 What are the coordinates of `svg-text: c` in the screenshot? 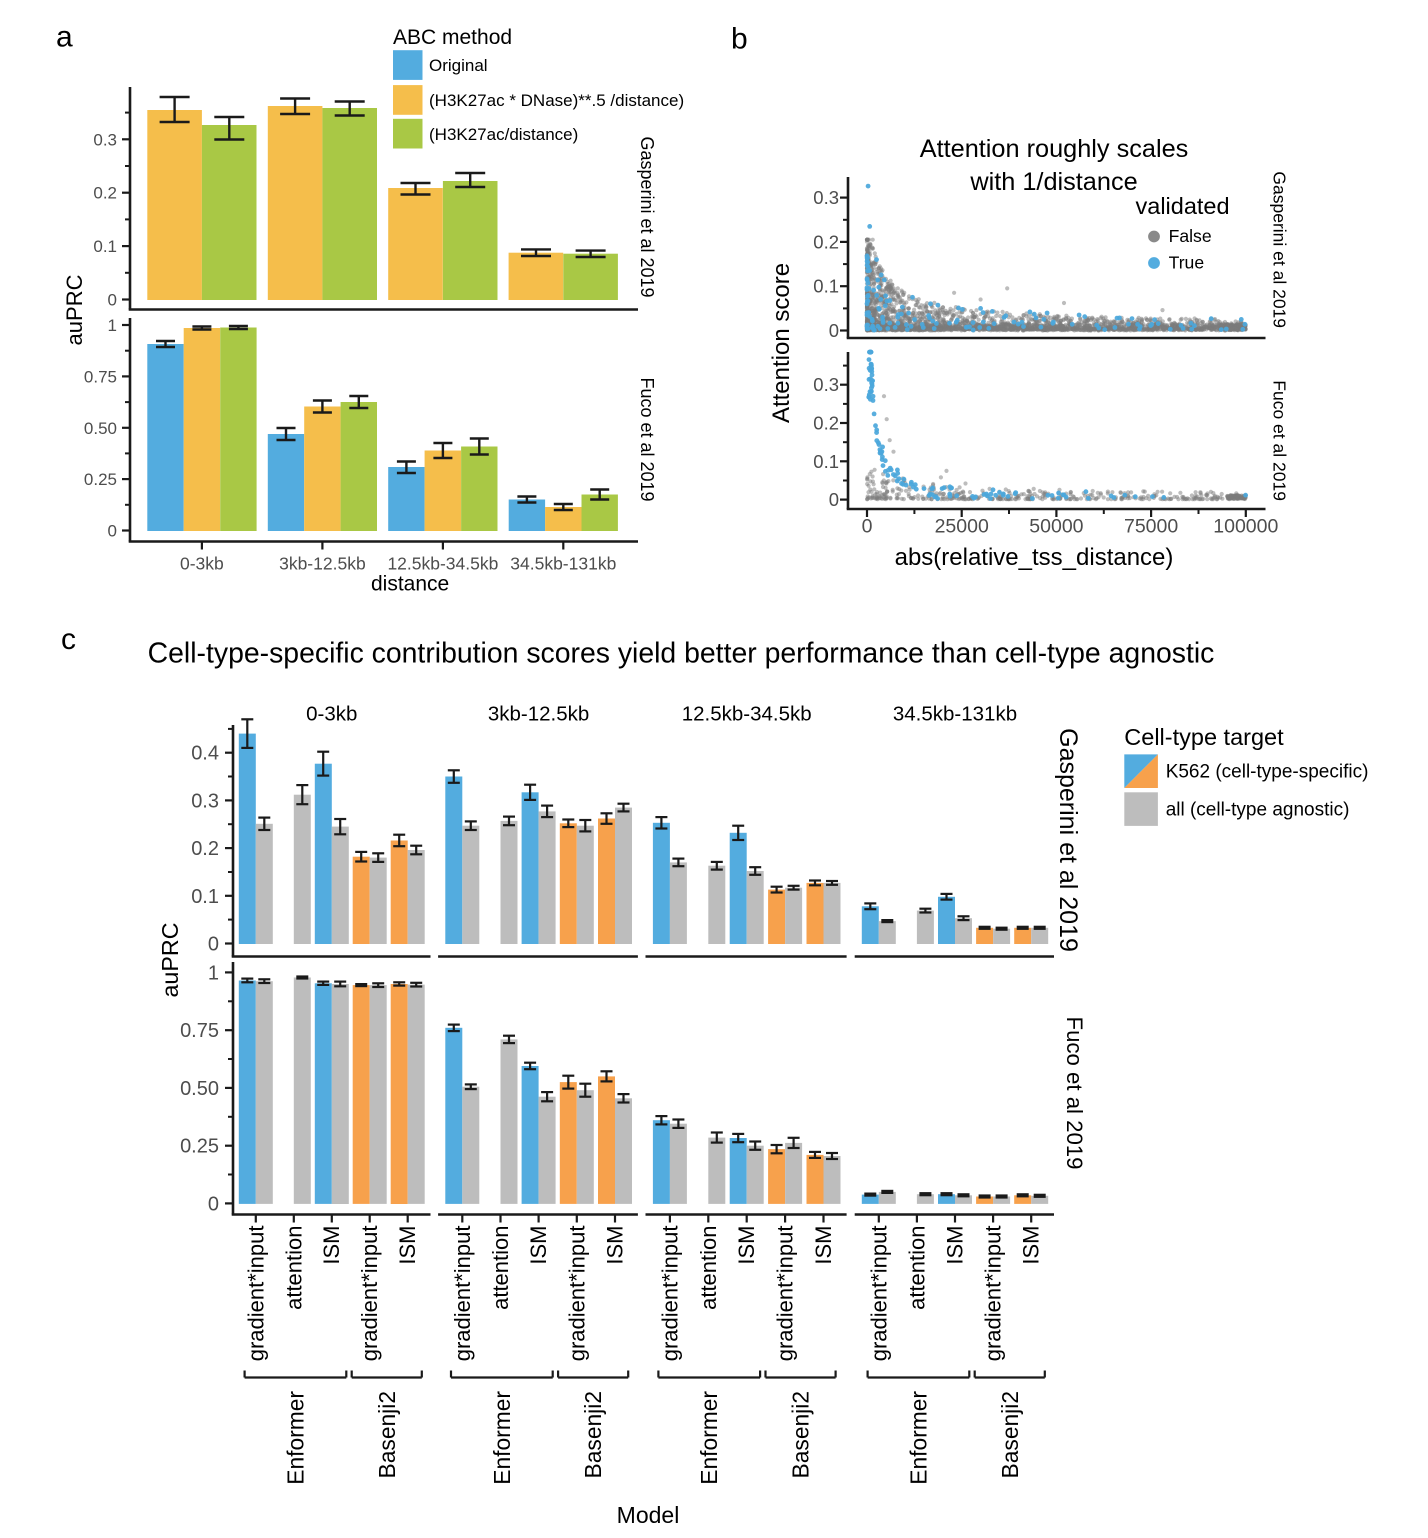 It's located at (68, 639).